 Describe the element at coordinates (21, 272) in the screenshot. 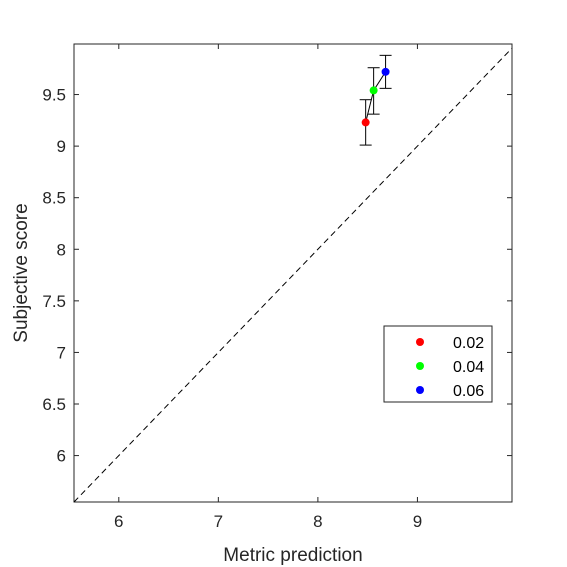

I see `y-axis-label: Subjective score` at that location.